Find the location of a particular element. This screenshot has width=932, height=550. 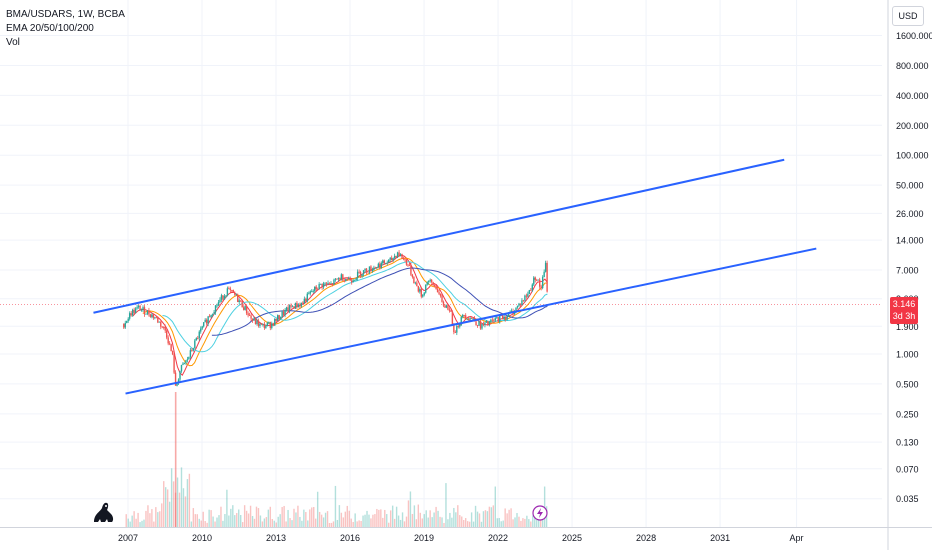

x-tick-label: 2007 is located at coordinates (128, 538).